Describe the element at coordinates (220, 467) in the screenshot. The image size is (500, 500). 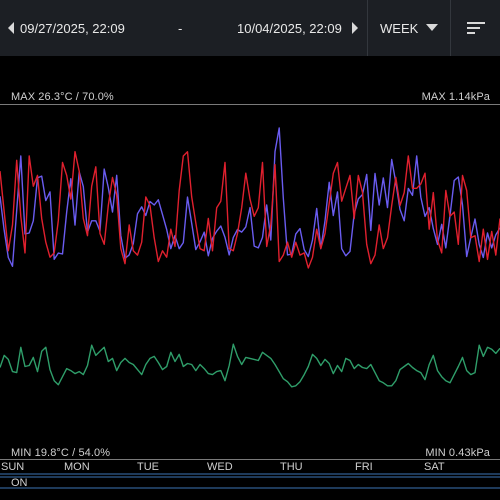
I see `day-label-wed: WED` at that location.